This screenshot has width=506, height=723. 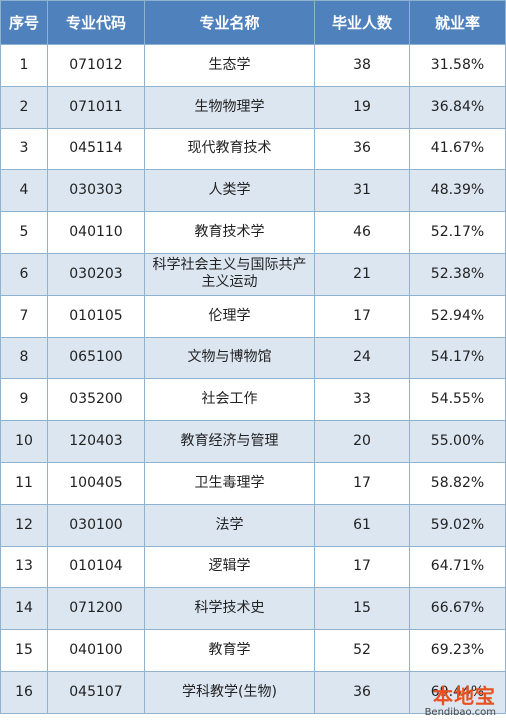 What do you see at coordinates (24, 358) in the screenshot?
I see `cell-index: 8` at bounding box center [24, 358].